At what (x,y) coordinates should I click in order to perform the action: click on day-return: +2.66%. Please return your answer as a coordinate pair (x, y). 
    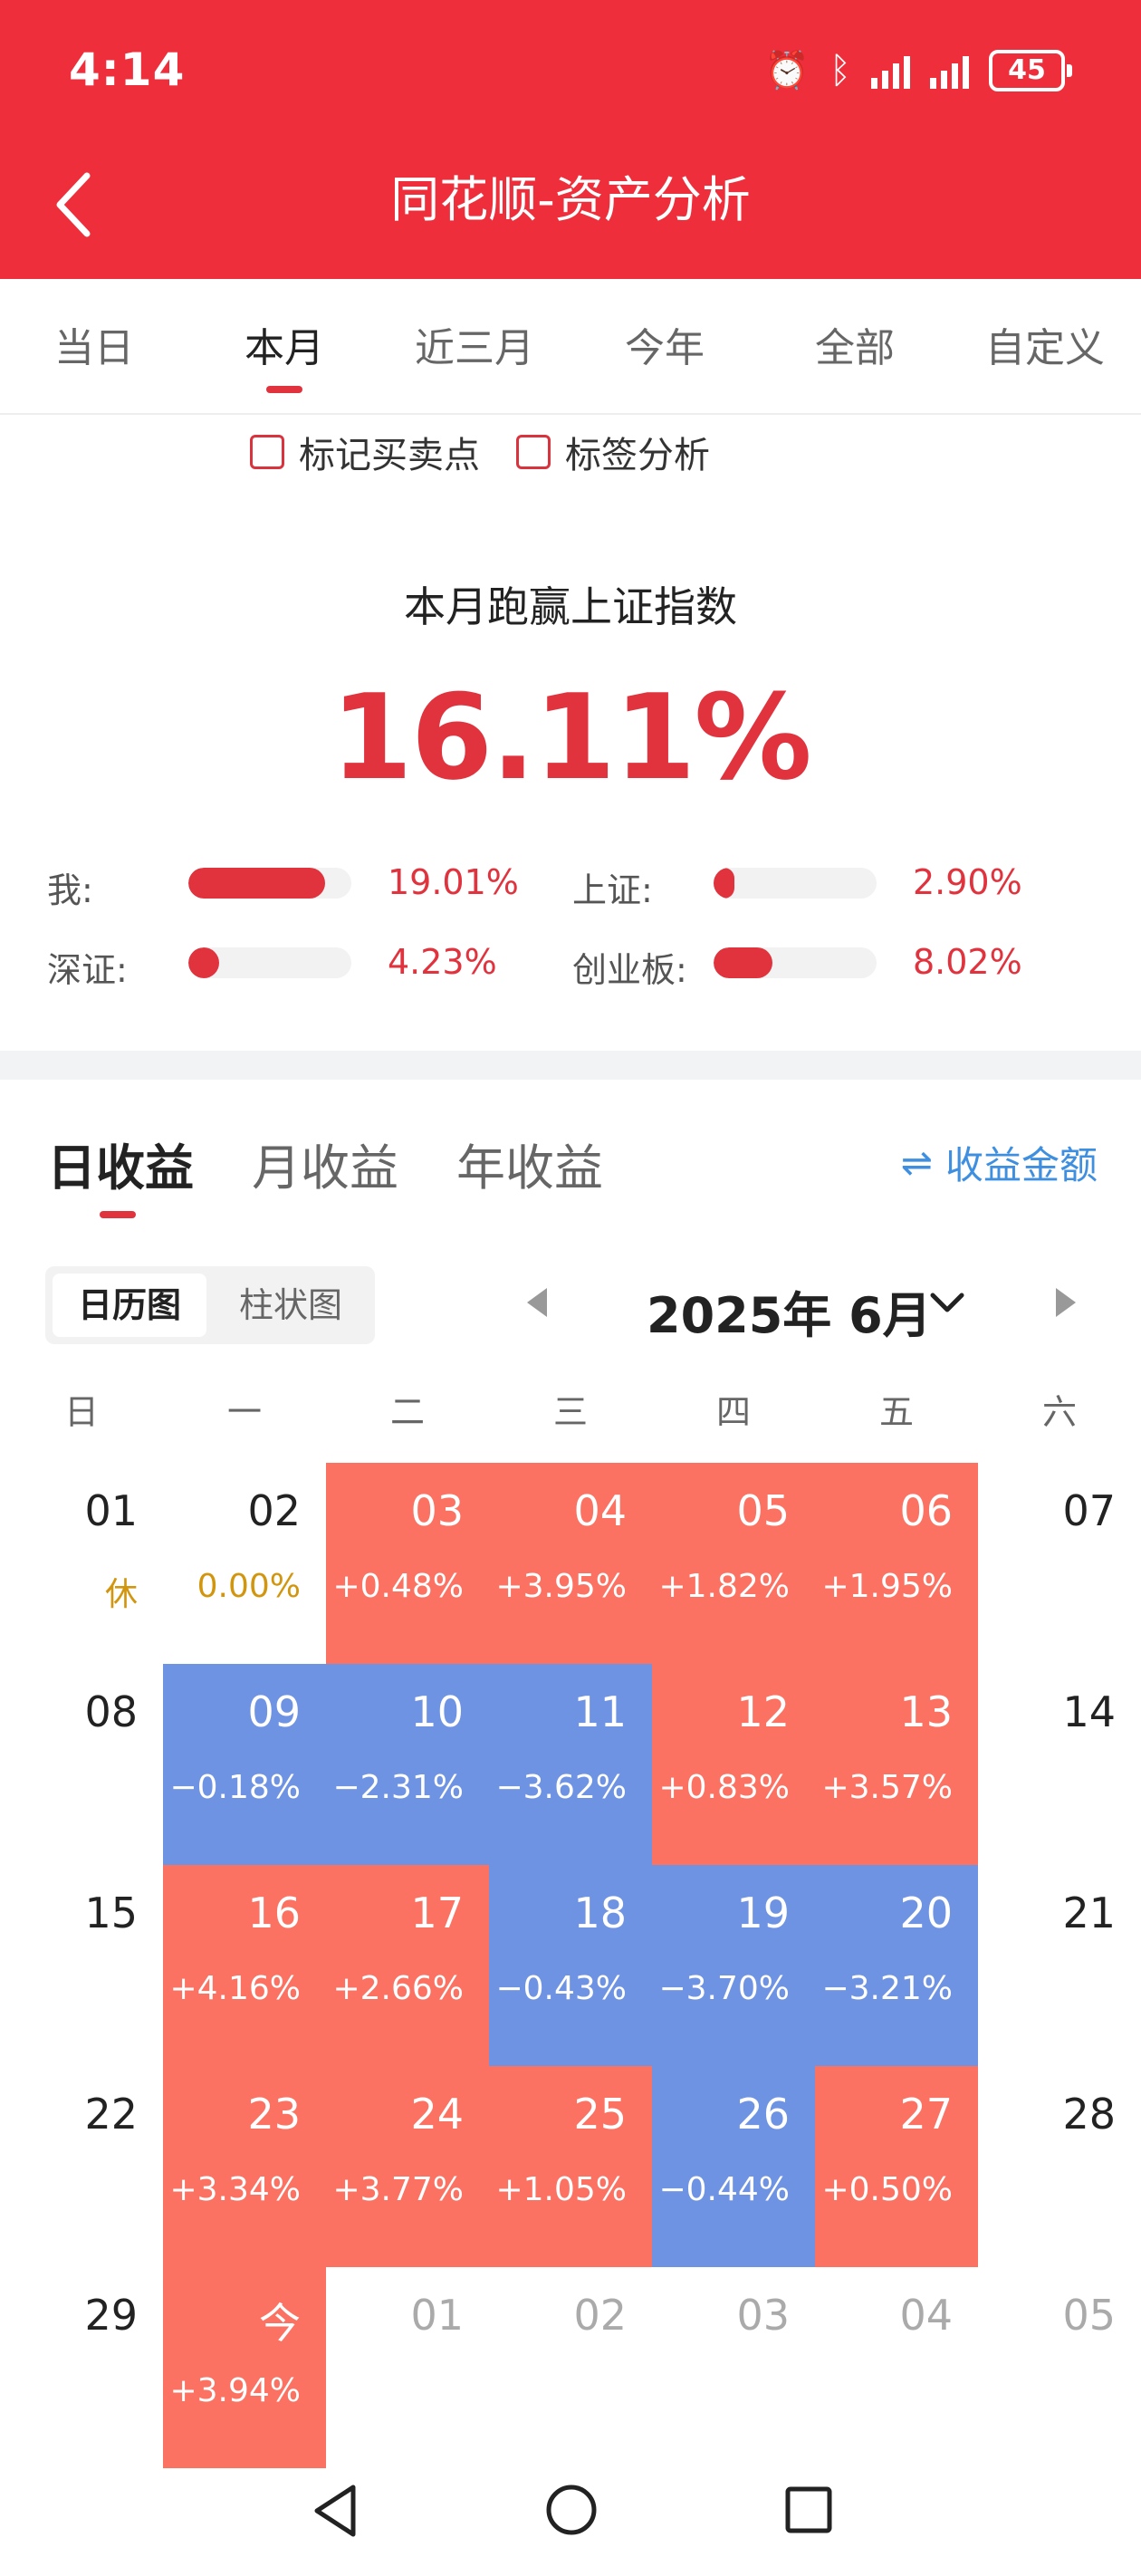
    Looking at the image, I should click on (398, 1988).